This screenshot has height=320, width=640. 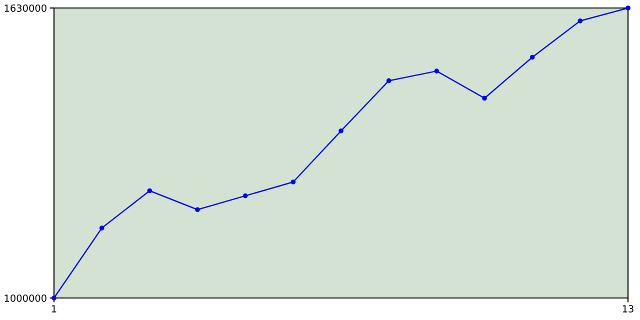 What do you see at coordinates (54, 308) in the screenshot?
I see `x-tick-label: 1` at bounding box center [54, 308].